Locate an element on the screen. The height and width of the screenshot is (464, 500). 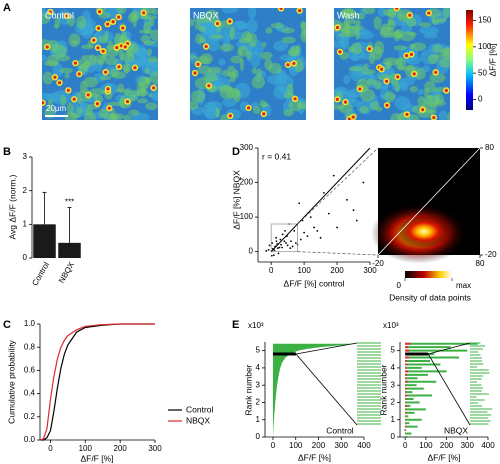
density-peak is located at coordinates (423, 231).